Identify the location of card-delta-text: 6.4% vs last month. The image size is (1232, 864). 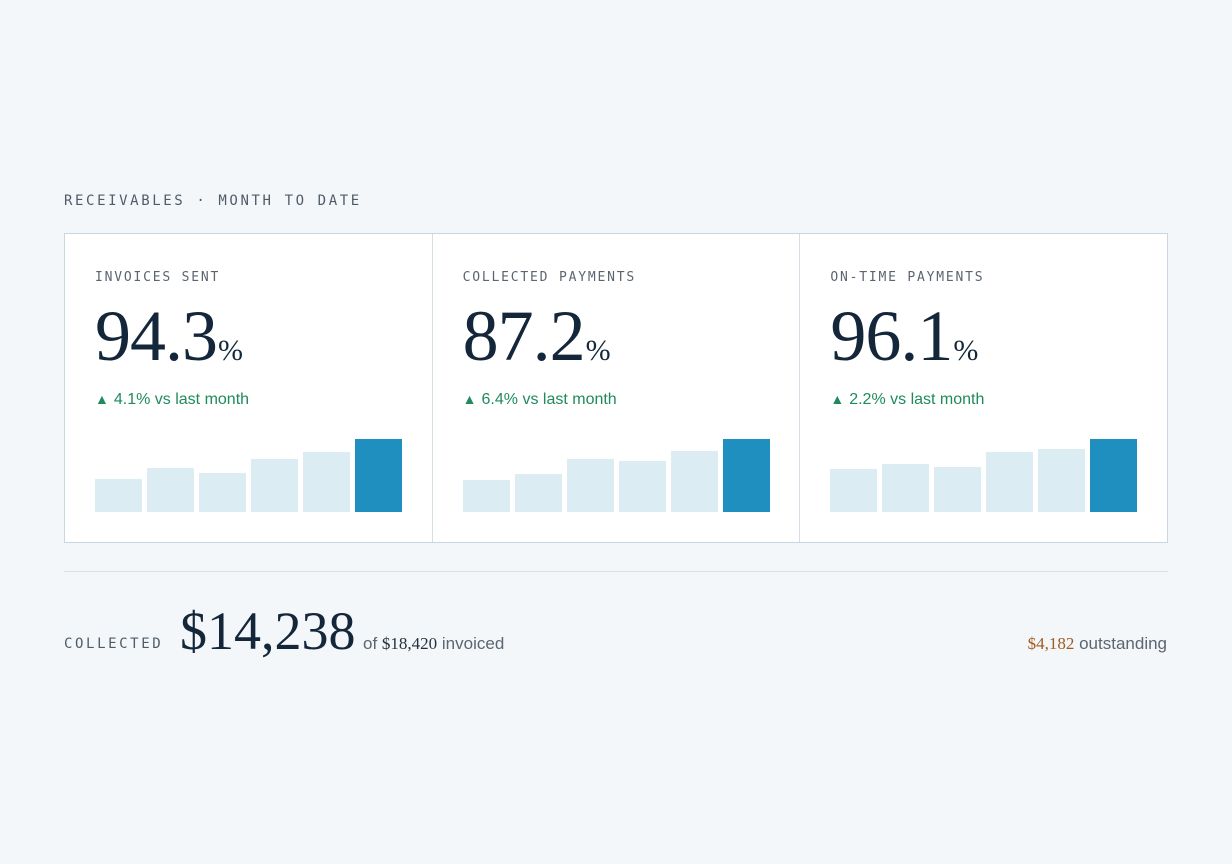
(549, 399).